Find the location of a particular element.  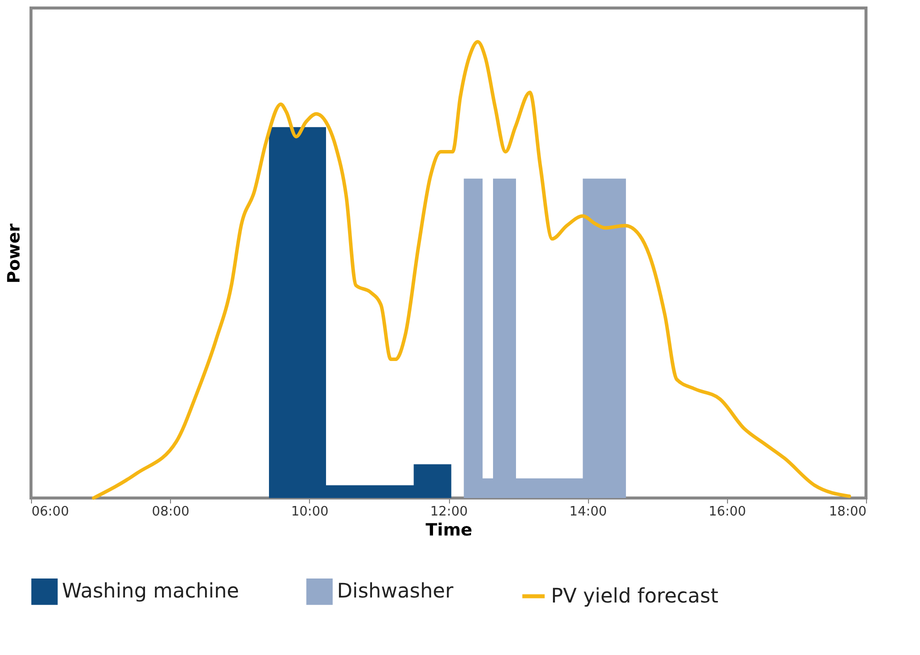

legend-label: Dishwasher is located at coordinates (395, 590).